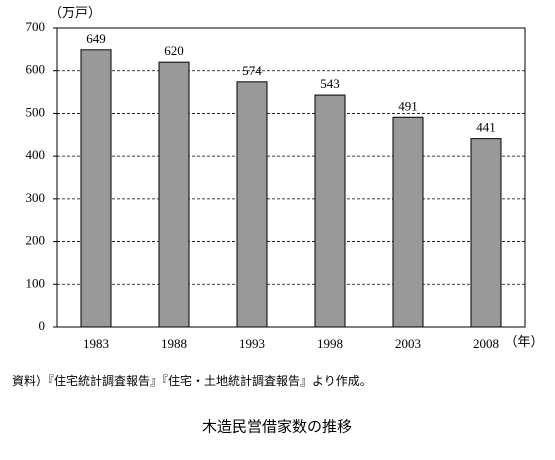  Describe the element at coordinates (36, 282) in the screenshot. I see `y-tick-label: 100` at that location.